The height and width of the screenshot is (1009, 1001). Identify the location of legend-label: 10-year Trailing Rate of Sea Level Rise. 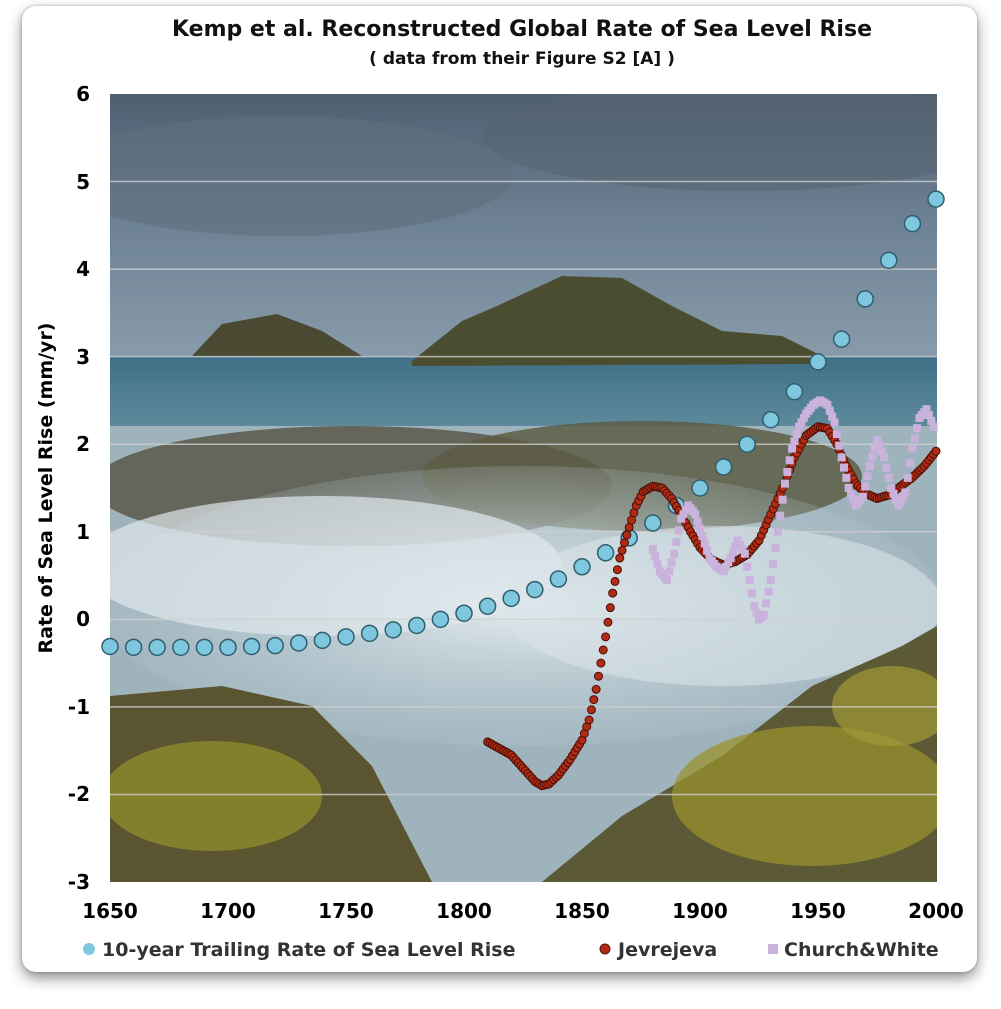
(308, 950).